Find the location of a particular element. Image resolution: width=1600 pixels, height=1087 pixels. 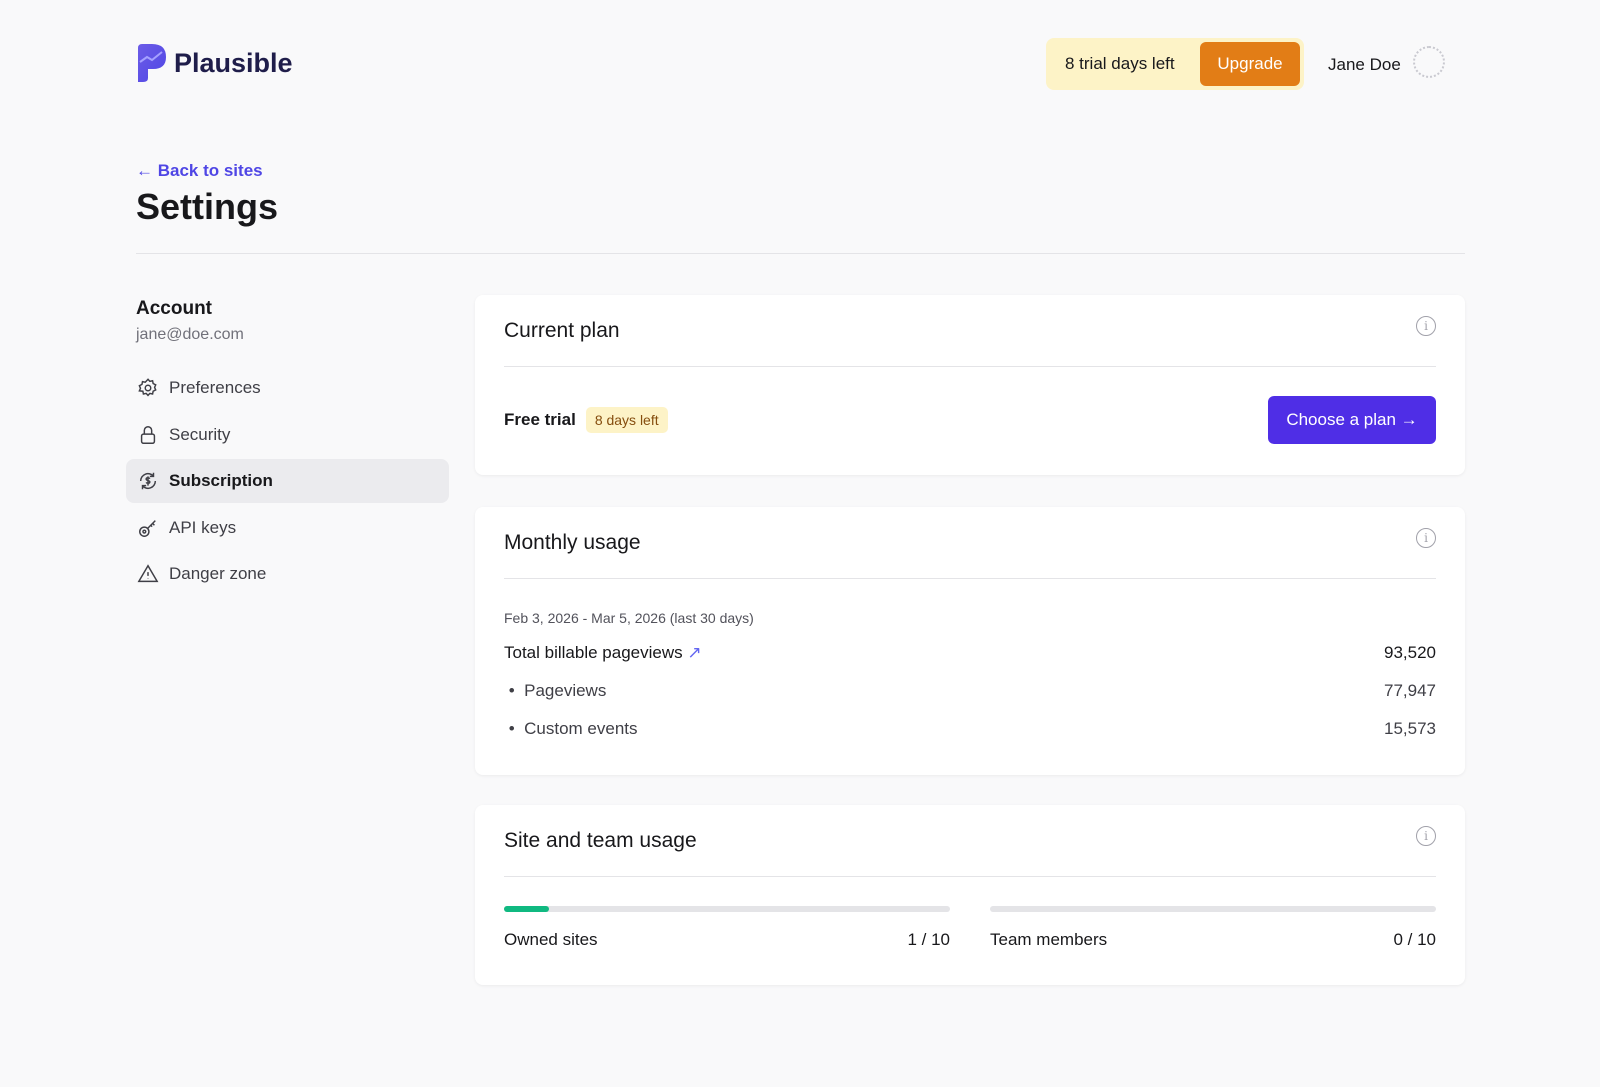

avatar is located at coordinates (1428, 62).